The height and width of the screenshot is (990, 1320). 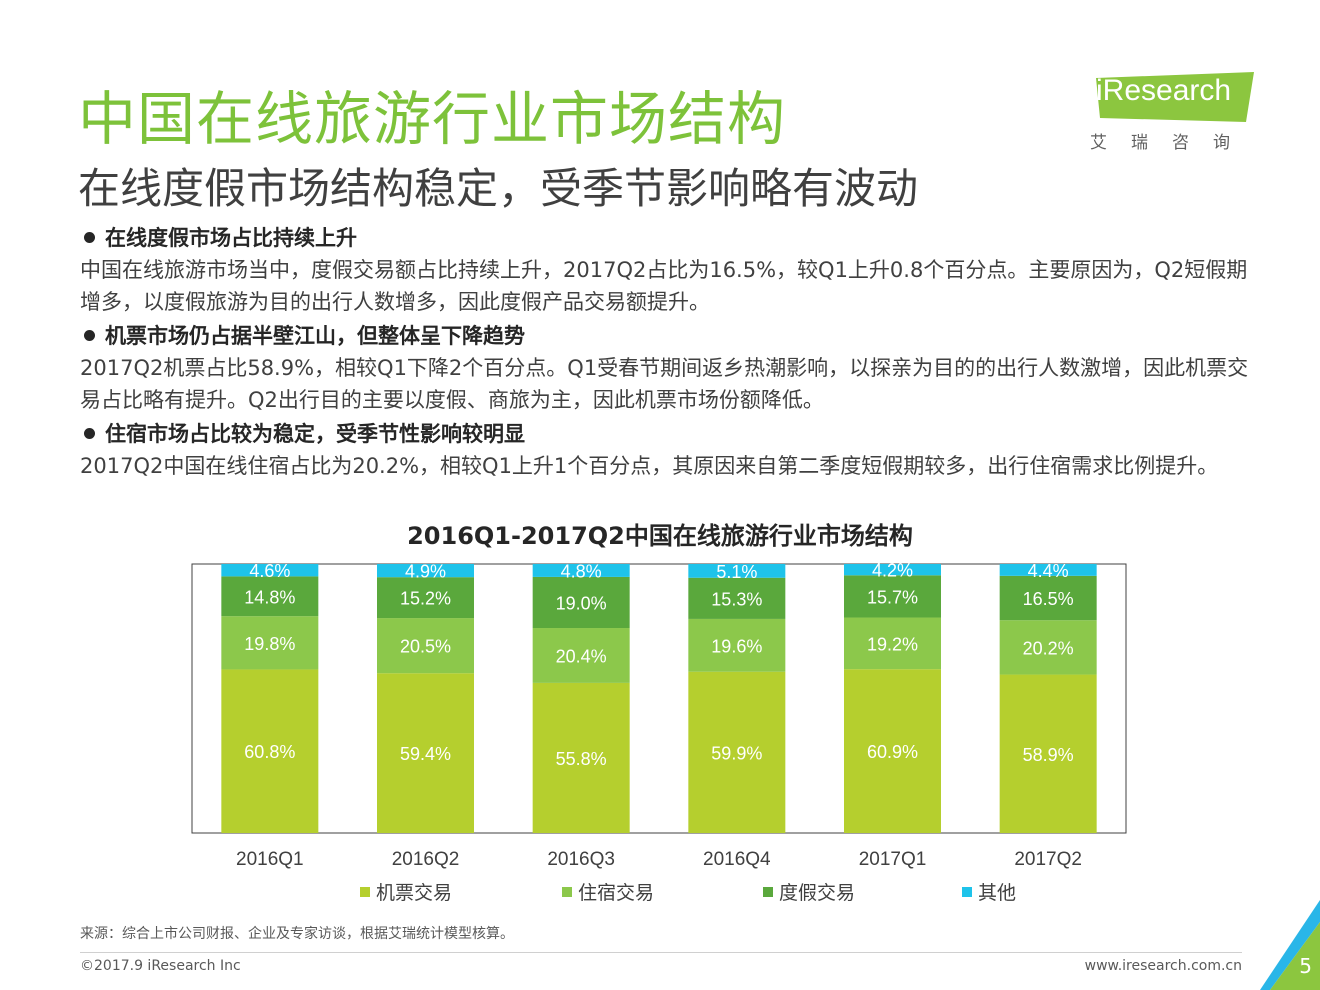 I want to click on chart-title: 2016Q1-2017Q2中国在线旅游行业市场结构, so click(x=660, y=536).